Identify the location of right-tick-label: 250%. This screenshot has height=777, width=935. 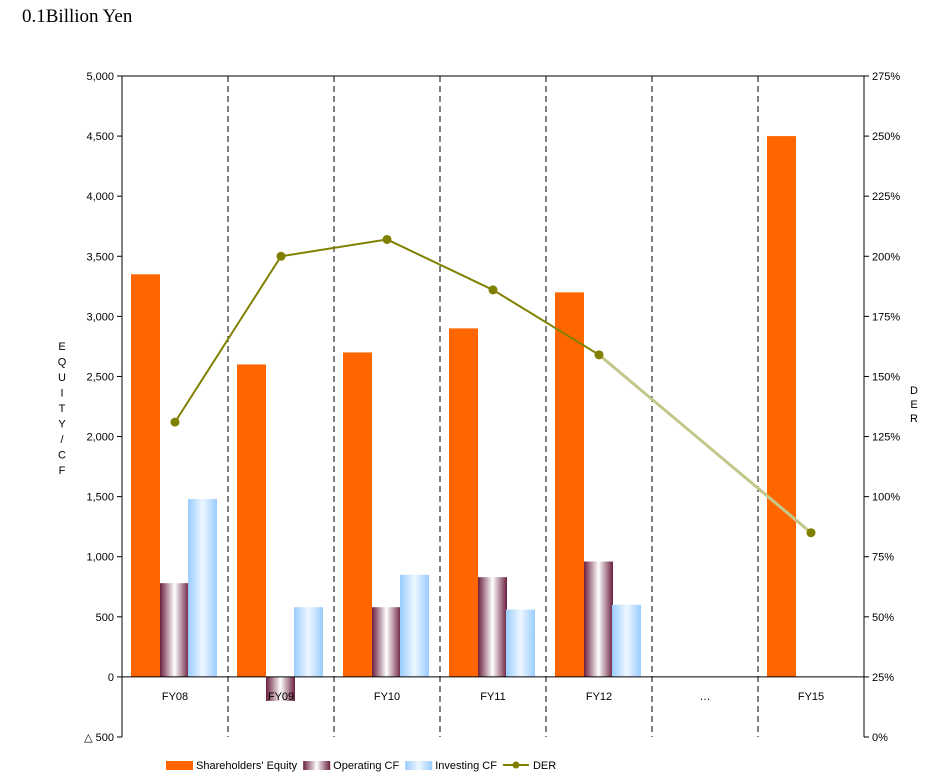
(886, 137).